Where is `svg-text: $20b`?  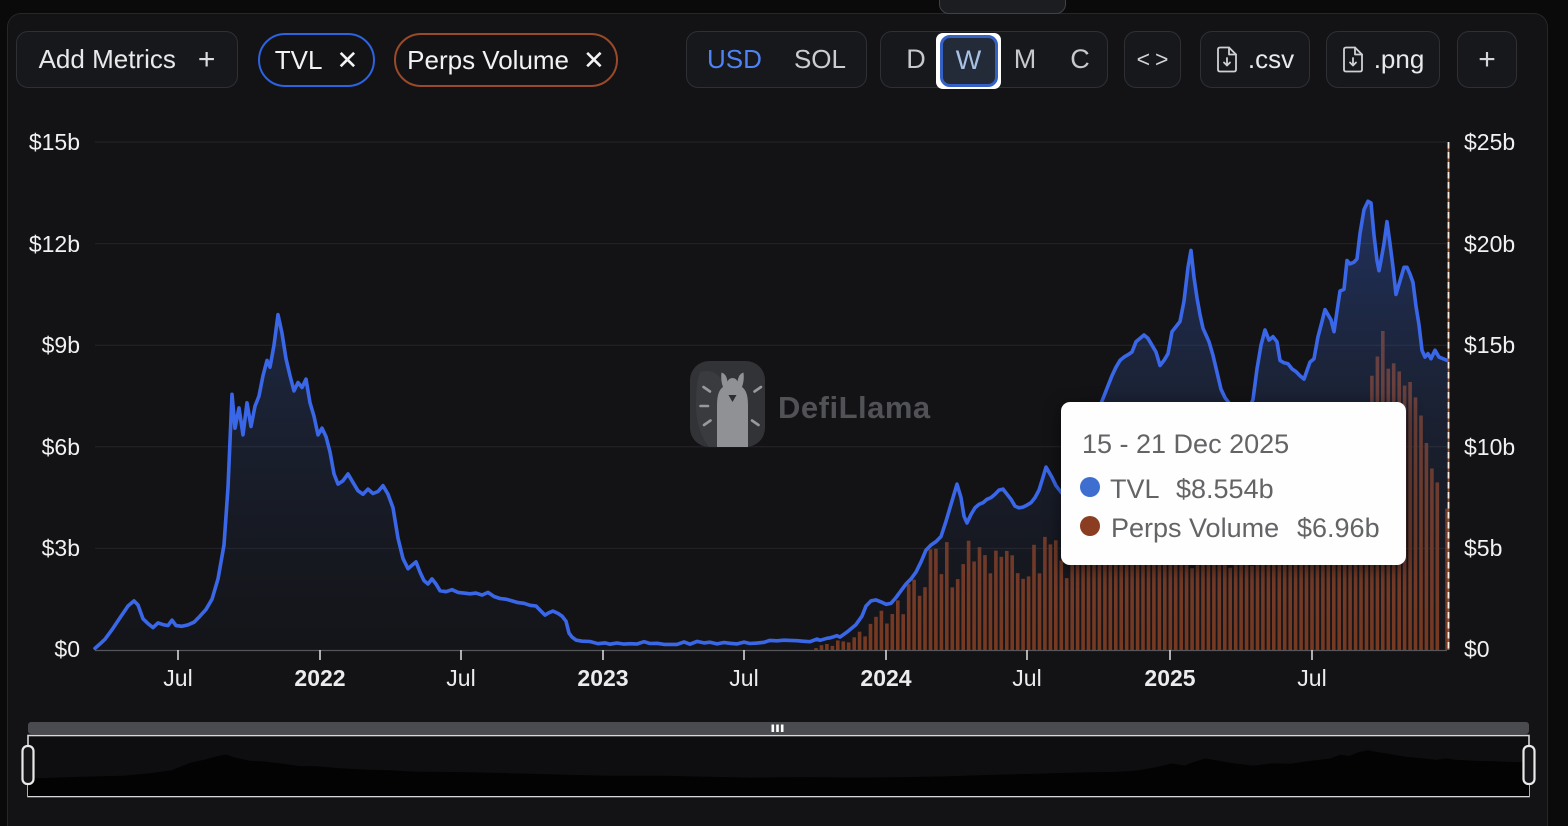 svg-text: $20b is located at coordinates (1489, 244).